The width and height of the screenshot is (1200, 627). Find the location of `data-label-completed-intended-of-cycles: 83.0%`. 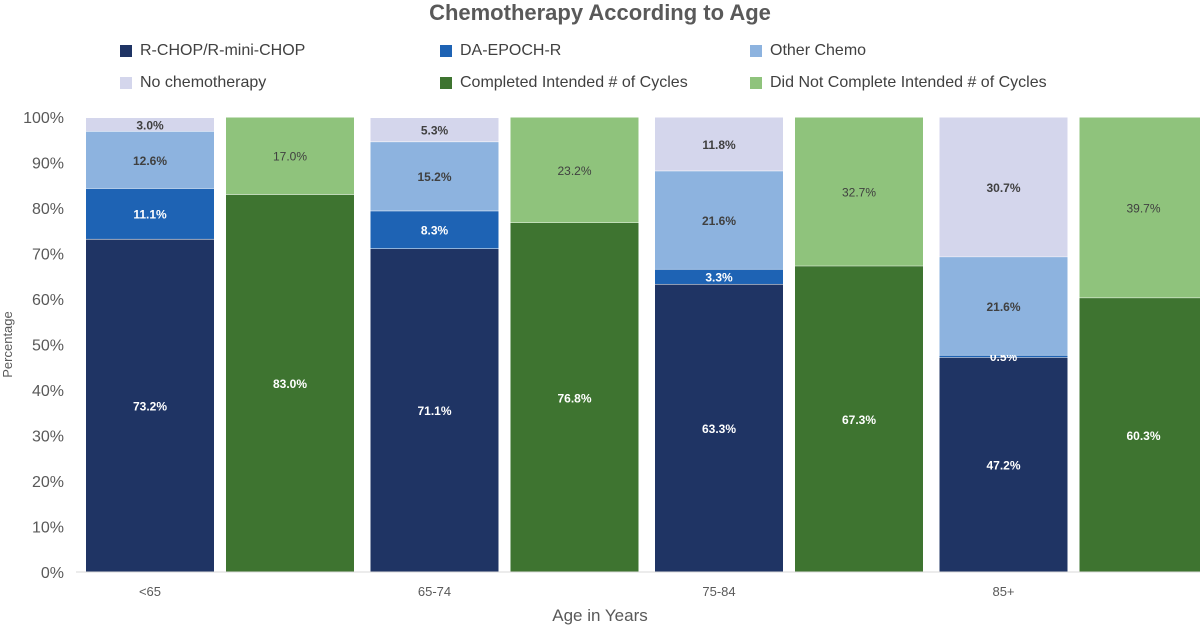

data-label-completed-intended-of-cycles: 83.0% is located at coordinates (290, 384).